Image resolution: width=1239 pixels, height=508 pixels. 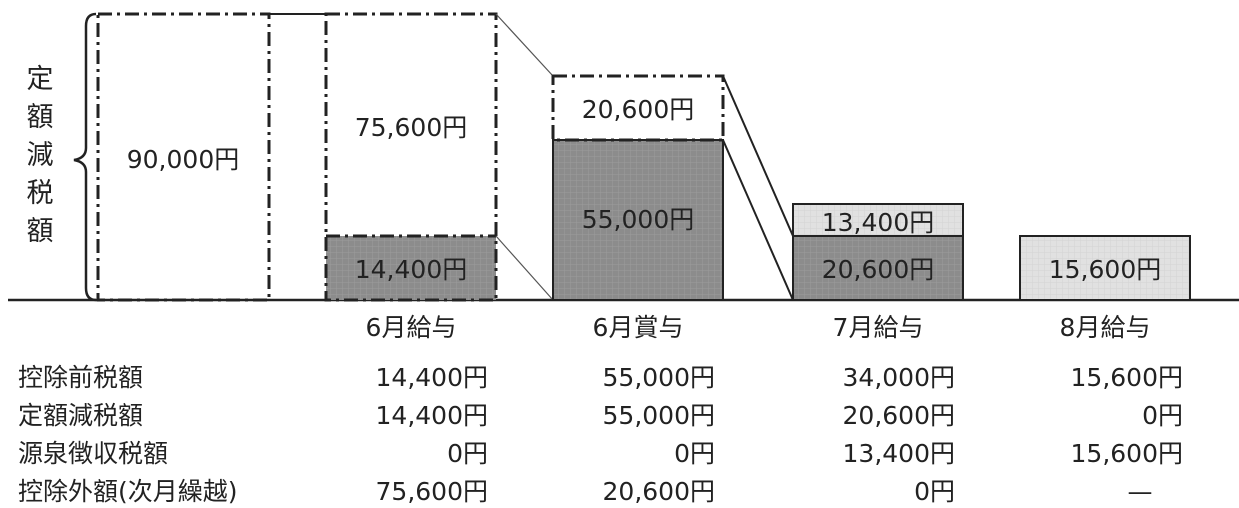 What do you see at coordinates (878, 327) in the screenshot?
I see `month-label: 7月給与` at bounding box center [878, 327].